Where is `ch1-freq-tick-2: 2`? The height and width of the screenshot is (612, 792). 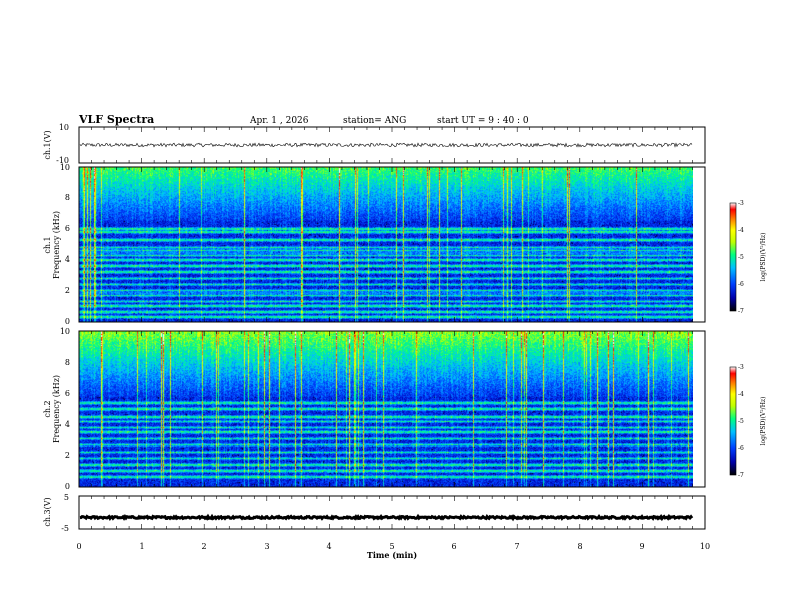 ch1-freq-tick-2: 2 is located at coordinates (67, 290).